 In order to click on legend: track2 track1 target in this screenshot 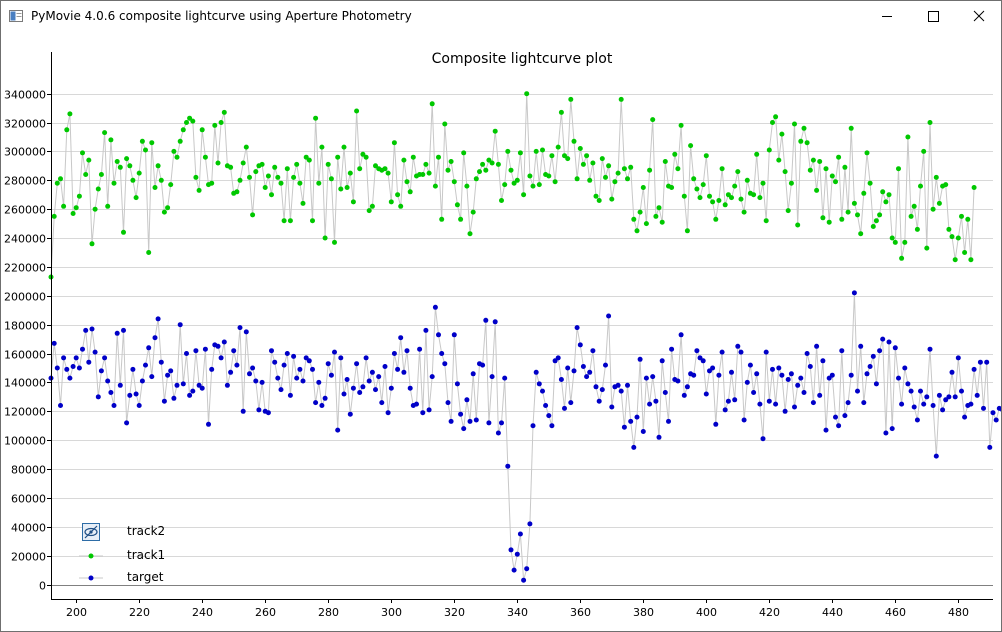, I will do `click(139, 558)`.